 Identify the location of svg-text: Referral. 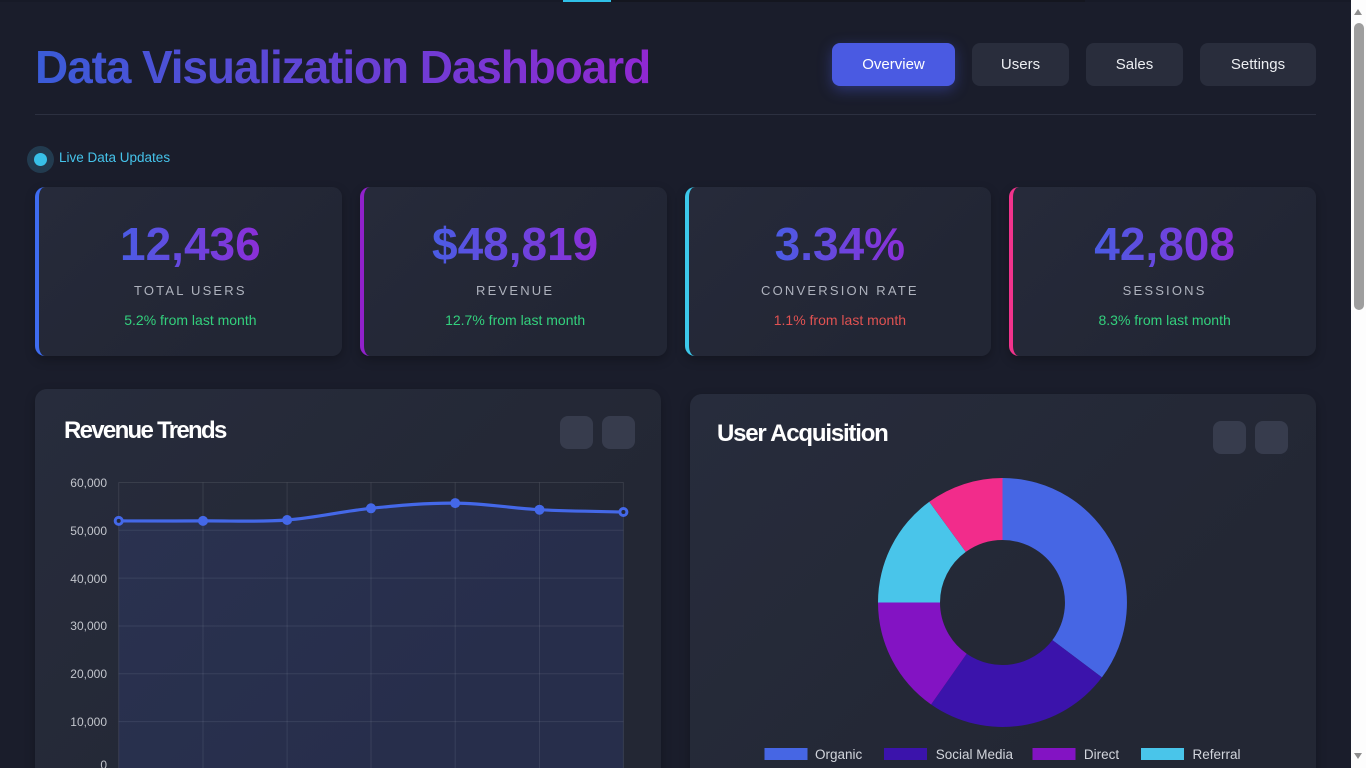
(1217, 754).